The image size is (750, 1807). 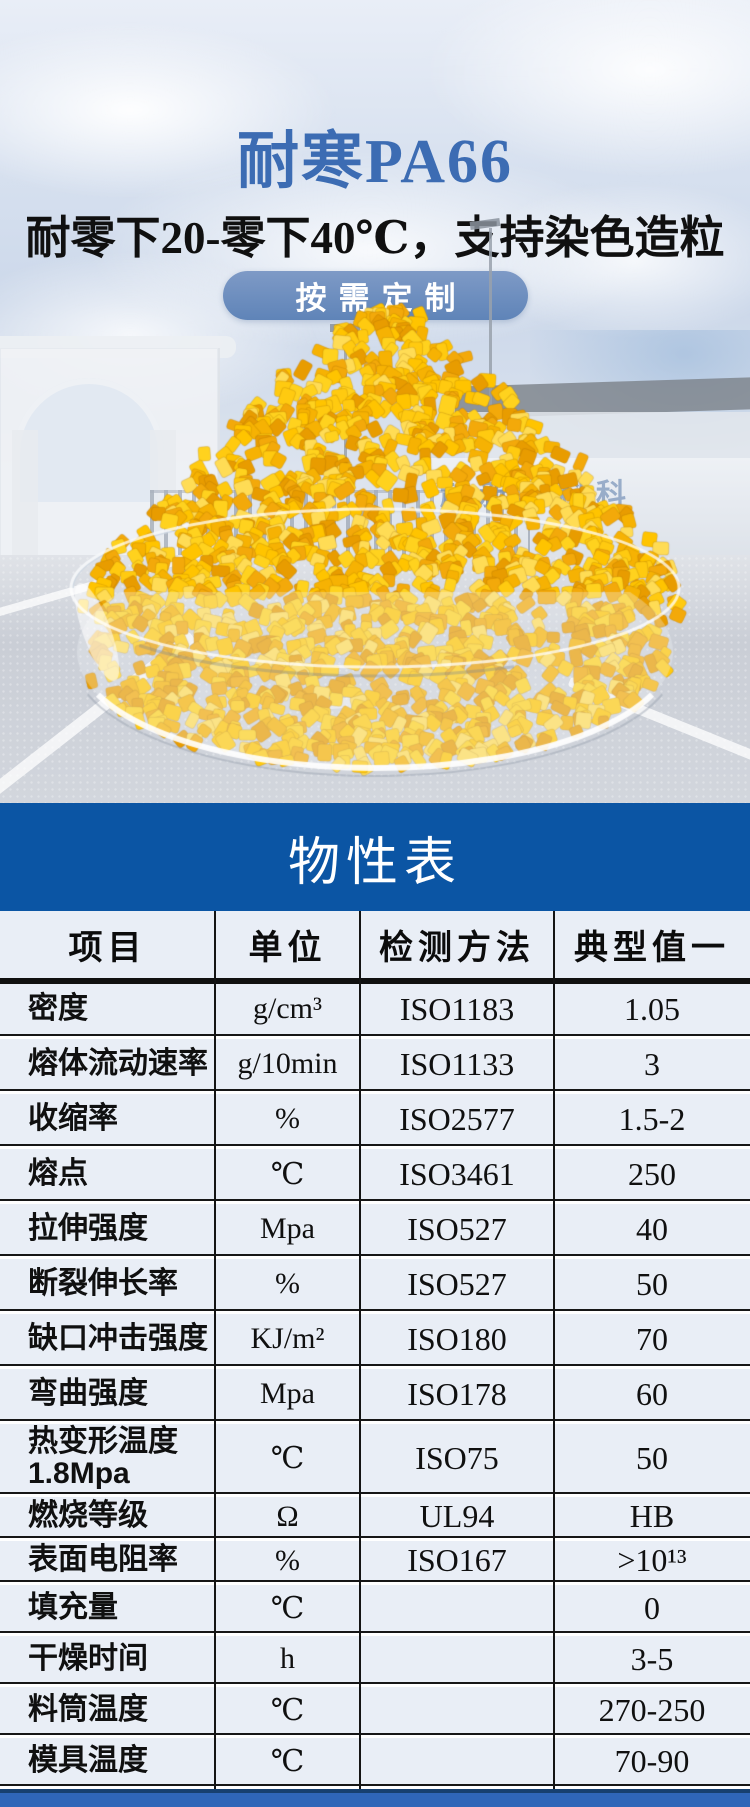 What do you see at coordinates (88, 1228) in the screenshot?
I see `property-name: 拉伸强度` at bounding box center [88, 1228].